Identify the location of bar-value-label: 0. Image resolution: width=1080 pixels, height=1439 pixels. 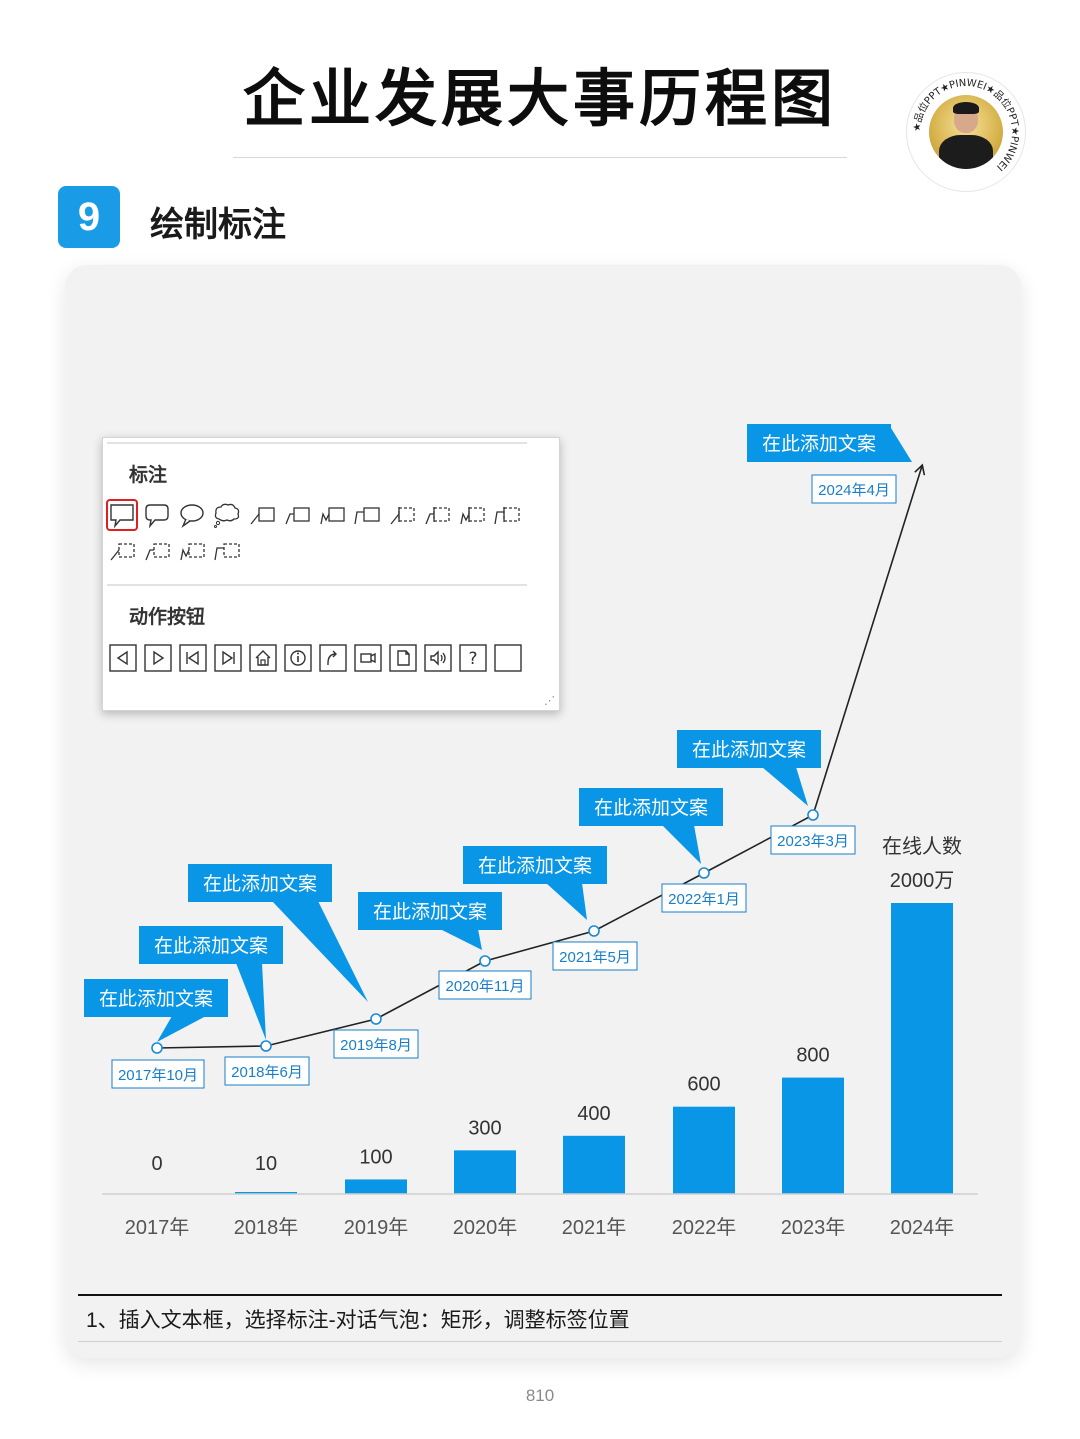
(156, 1164).